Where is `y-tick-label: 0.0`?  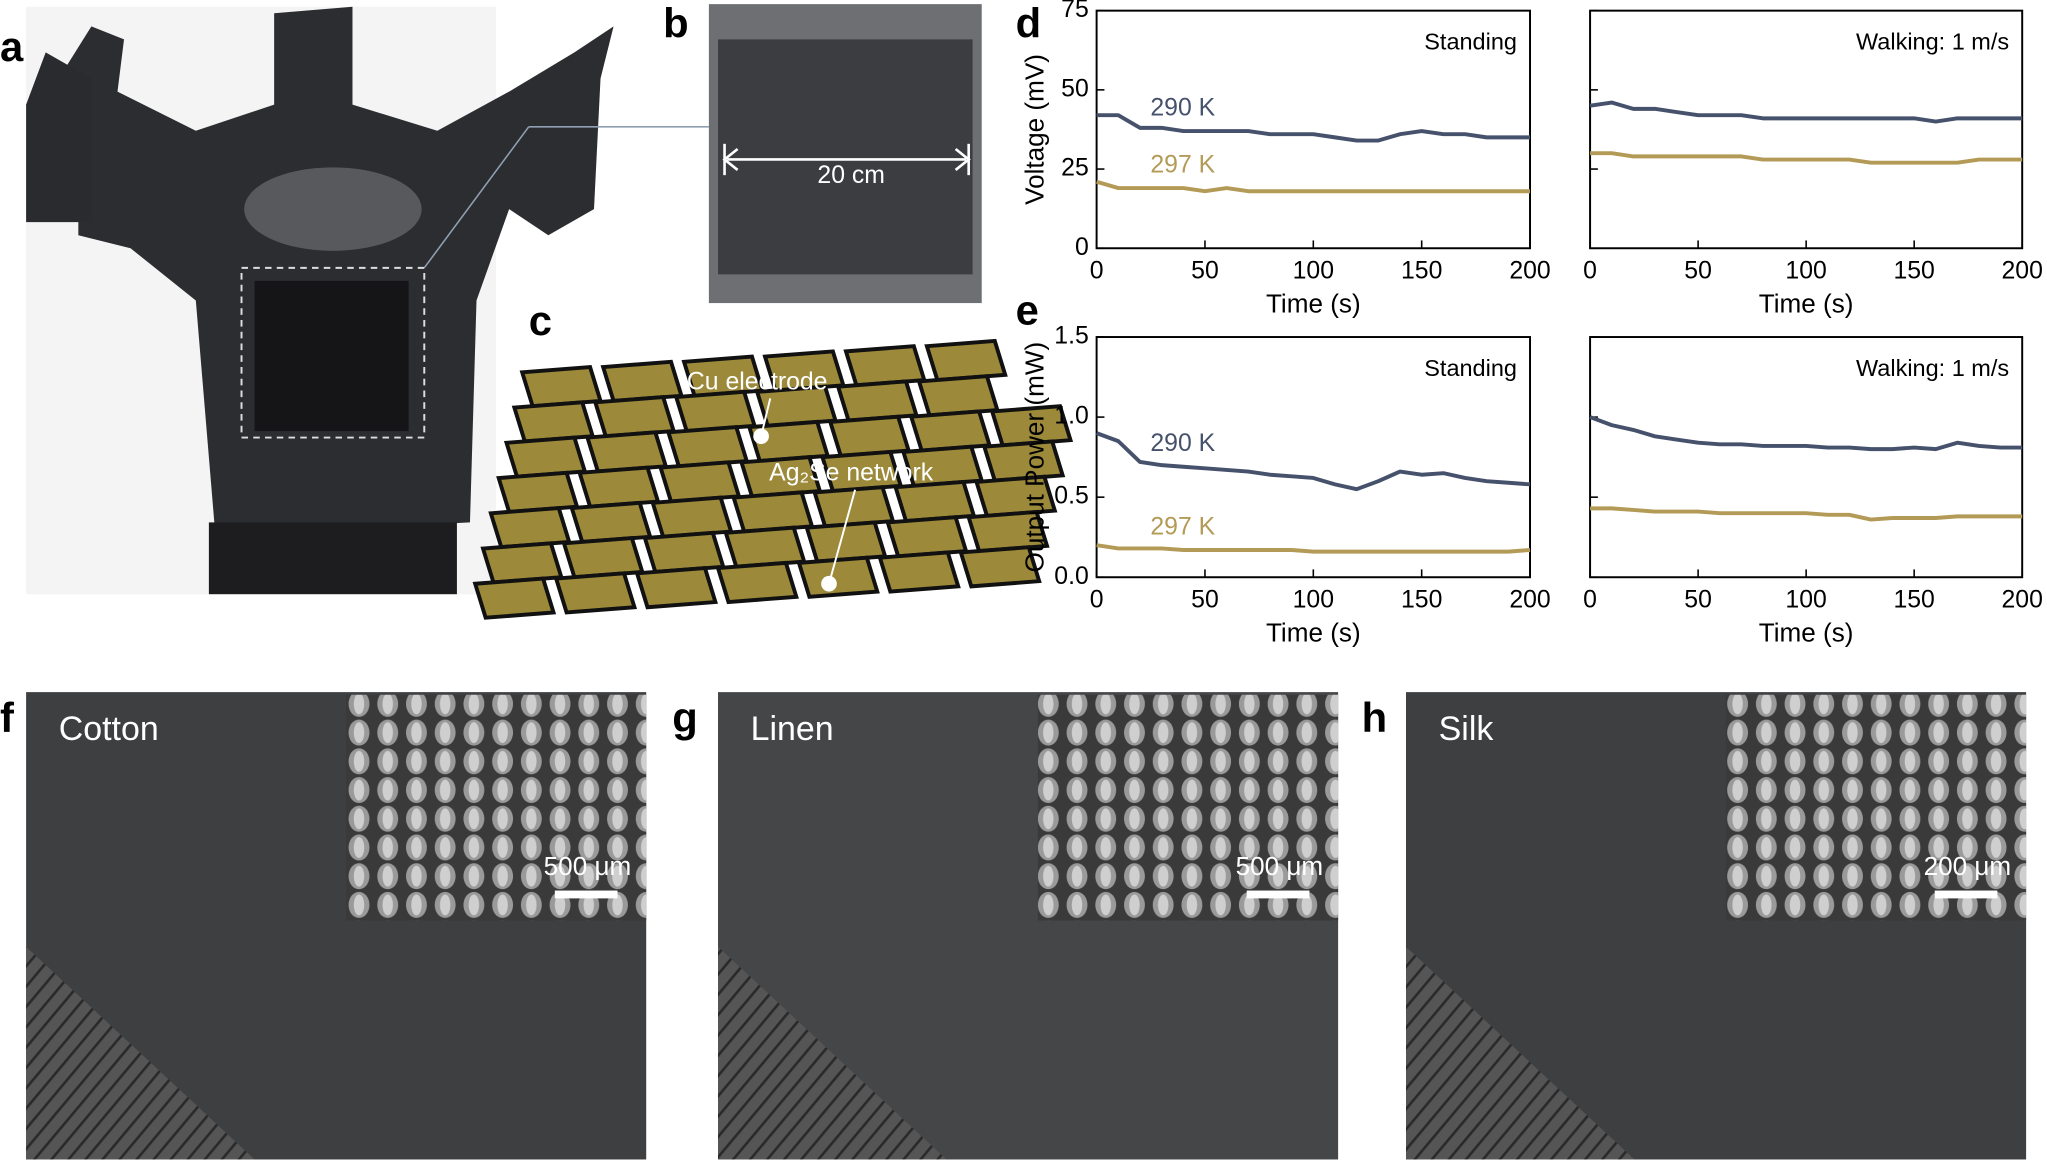
y-tick-label: 0.0 is located at coordinates (1071, 576).